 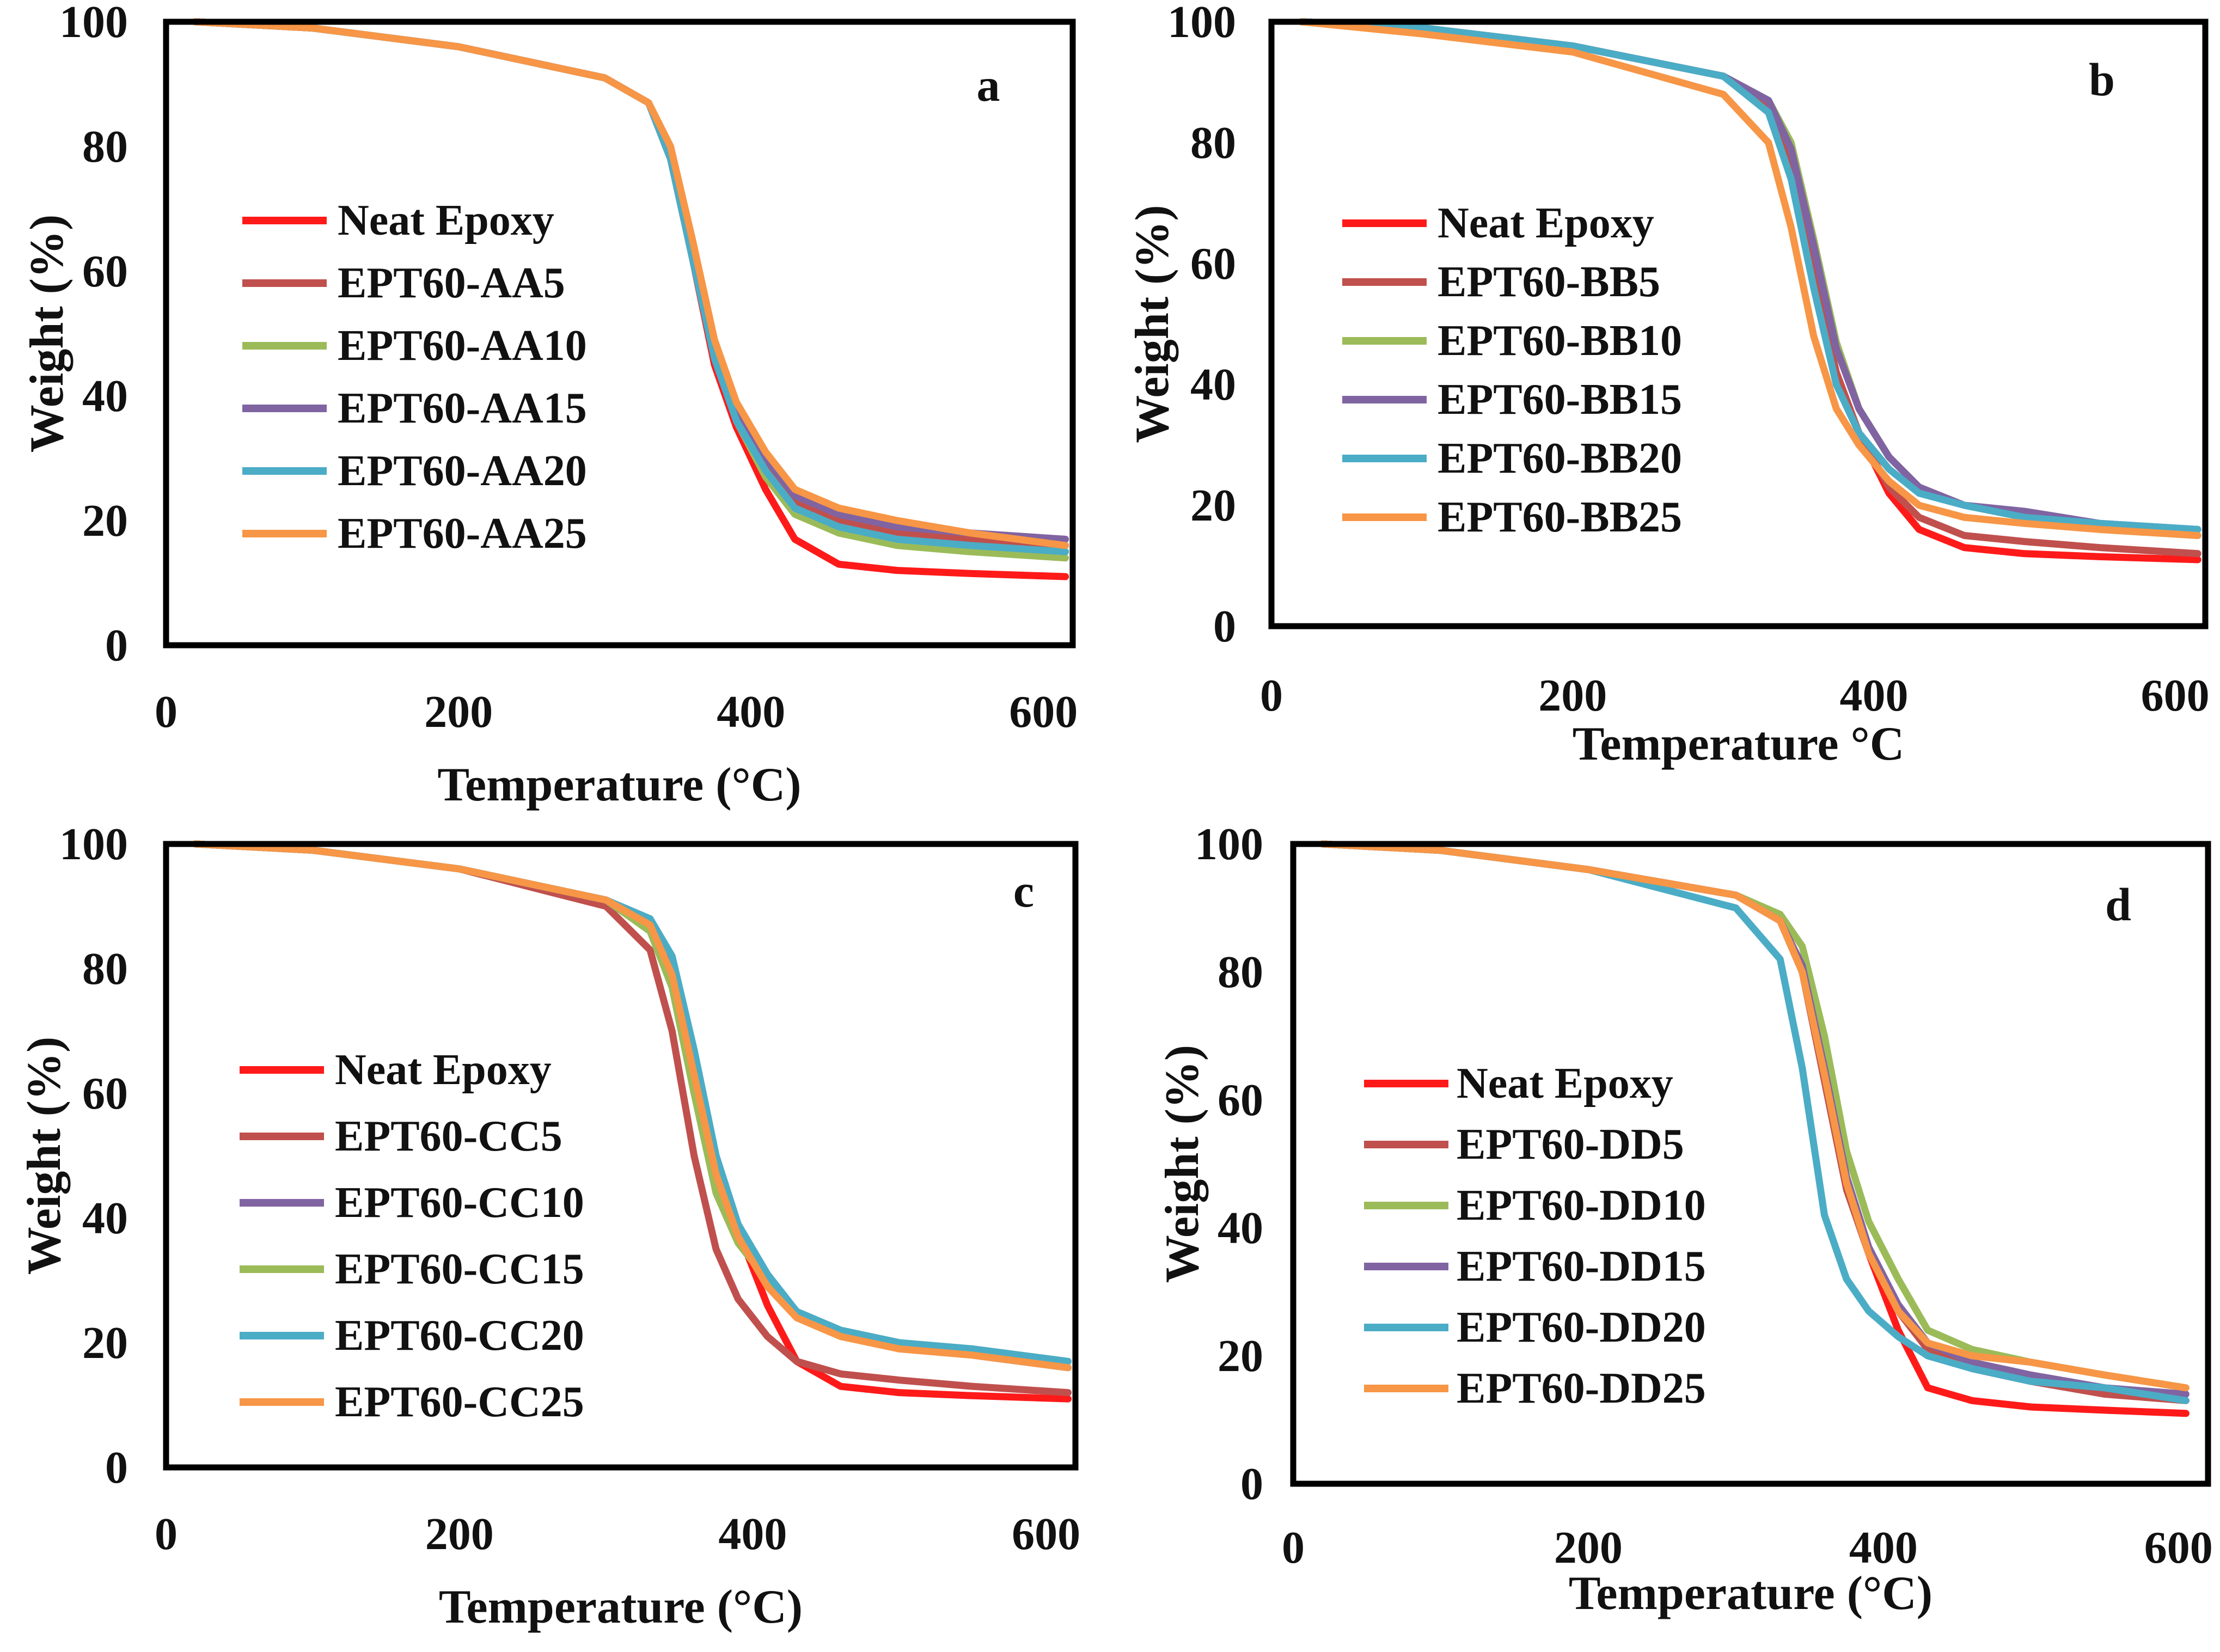 I want to click on legend-label: EPT60-CC20, so click(x=459, y=1336).